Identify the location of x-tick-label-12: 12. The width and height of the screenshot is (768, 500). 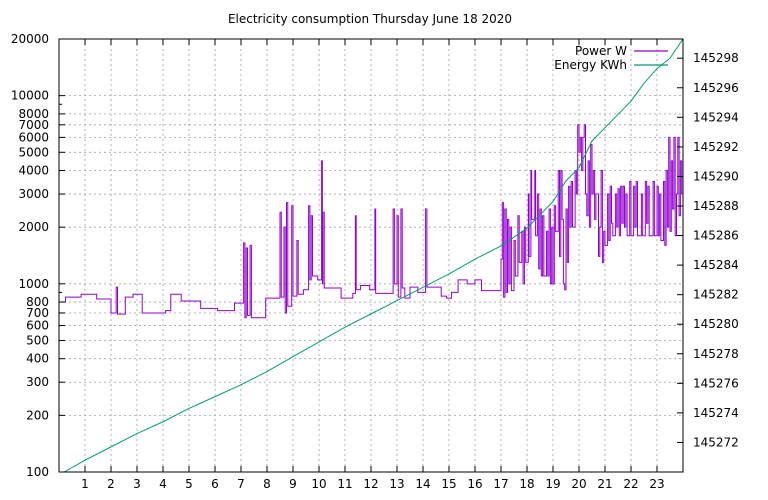
(370, 484).